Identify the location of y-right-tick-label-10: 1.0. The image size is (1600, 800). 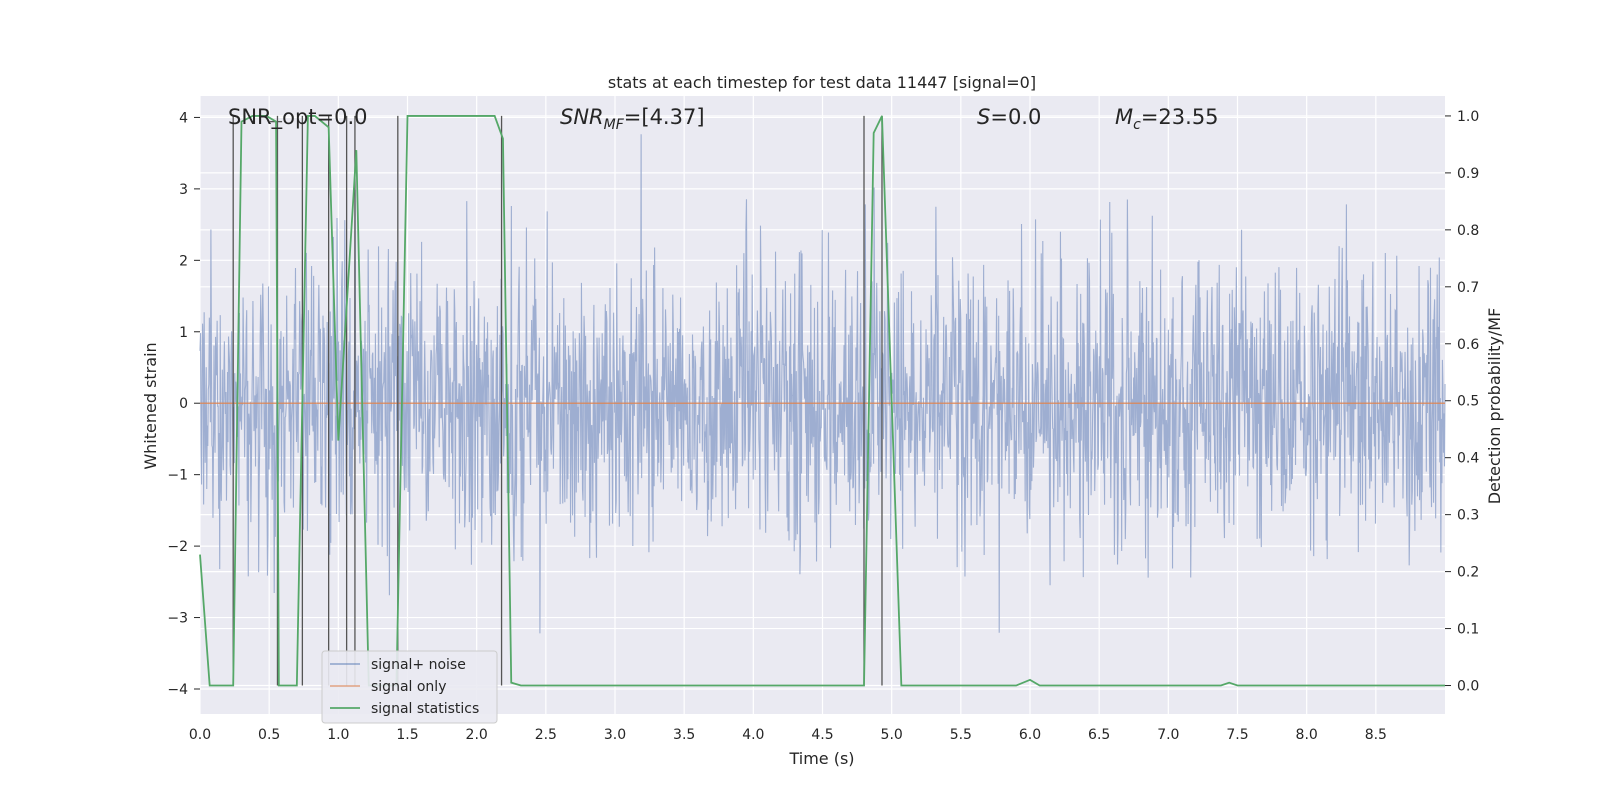
(1468, 117).